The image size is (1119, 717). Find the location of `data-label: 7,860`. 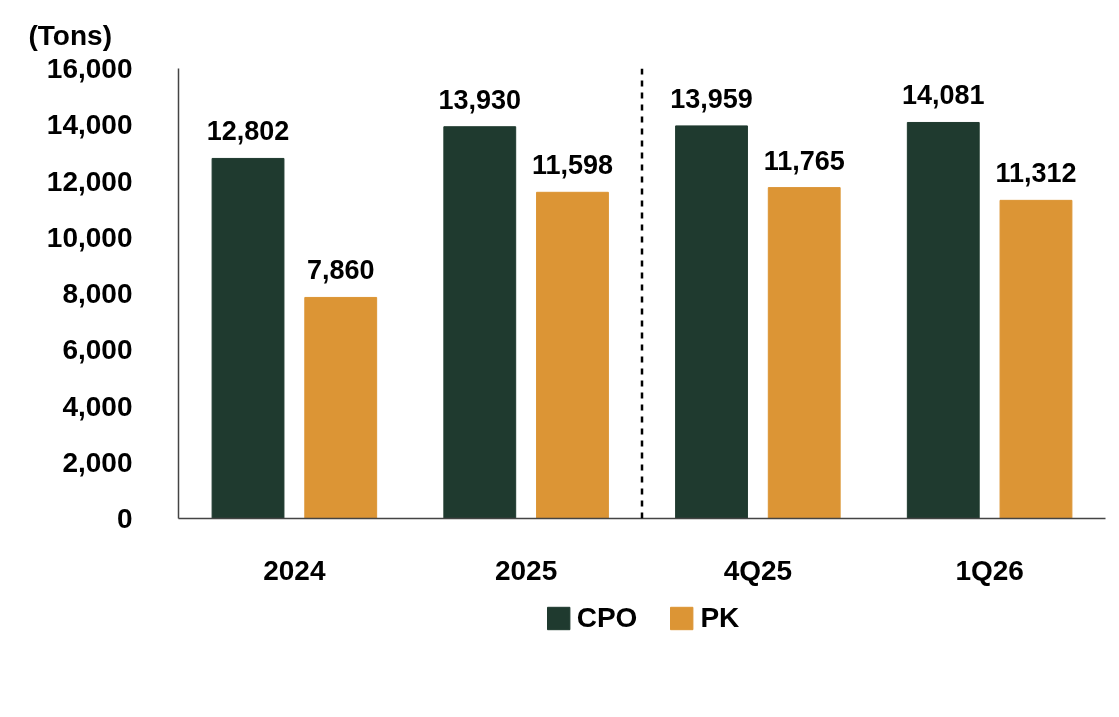

data-label: 7,860 is located at coordinates (340, 270).